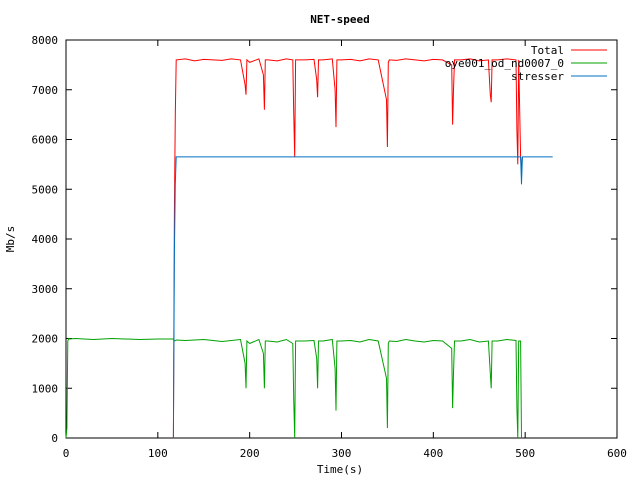  I want to click on y-axis-label: Mb/s, so click(10, 239).